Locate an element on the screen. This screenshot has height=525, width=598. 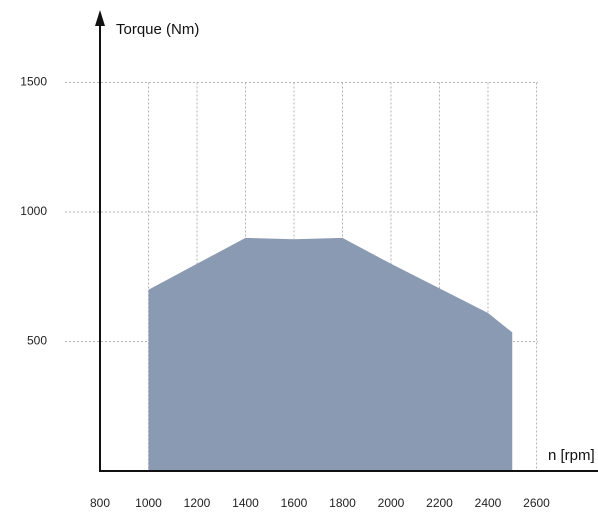
y-tick-label-500: 500 is located at coordinates (37, 341).